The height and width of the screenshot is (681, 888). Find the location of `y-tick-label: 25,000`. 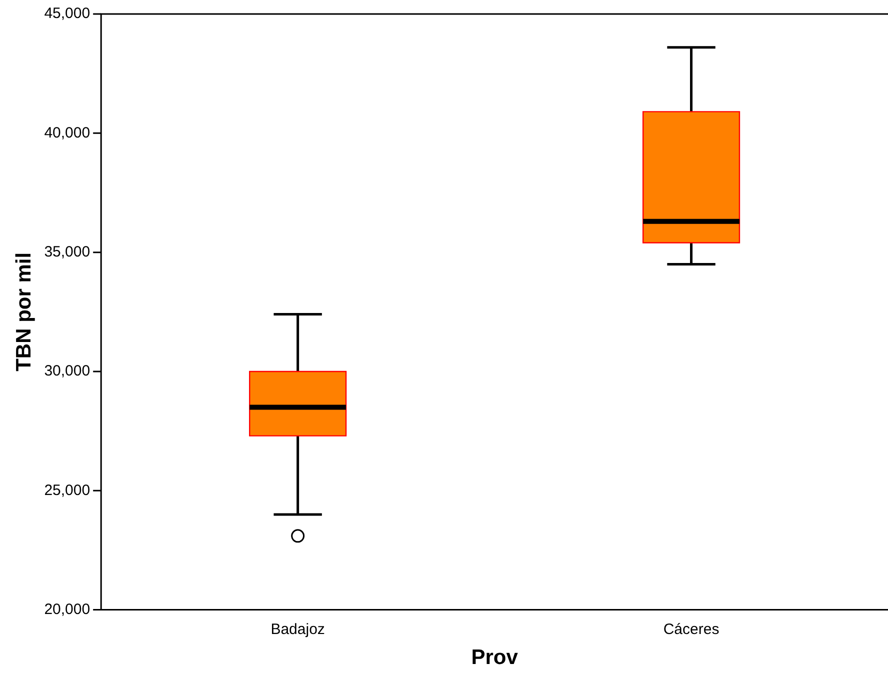

y-tick-label: 25,000 is located at coordinates (67, 490).